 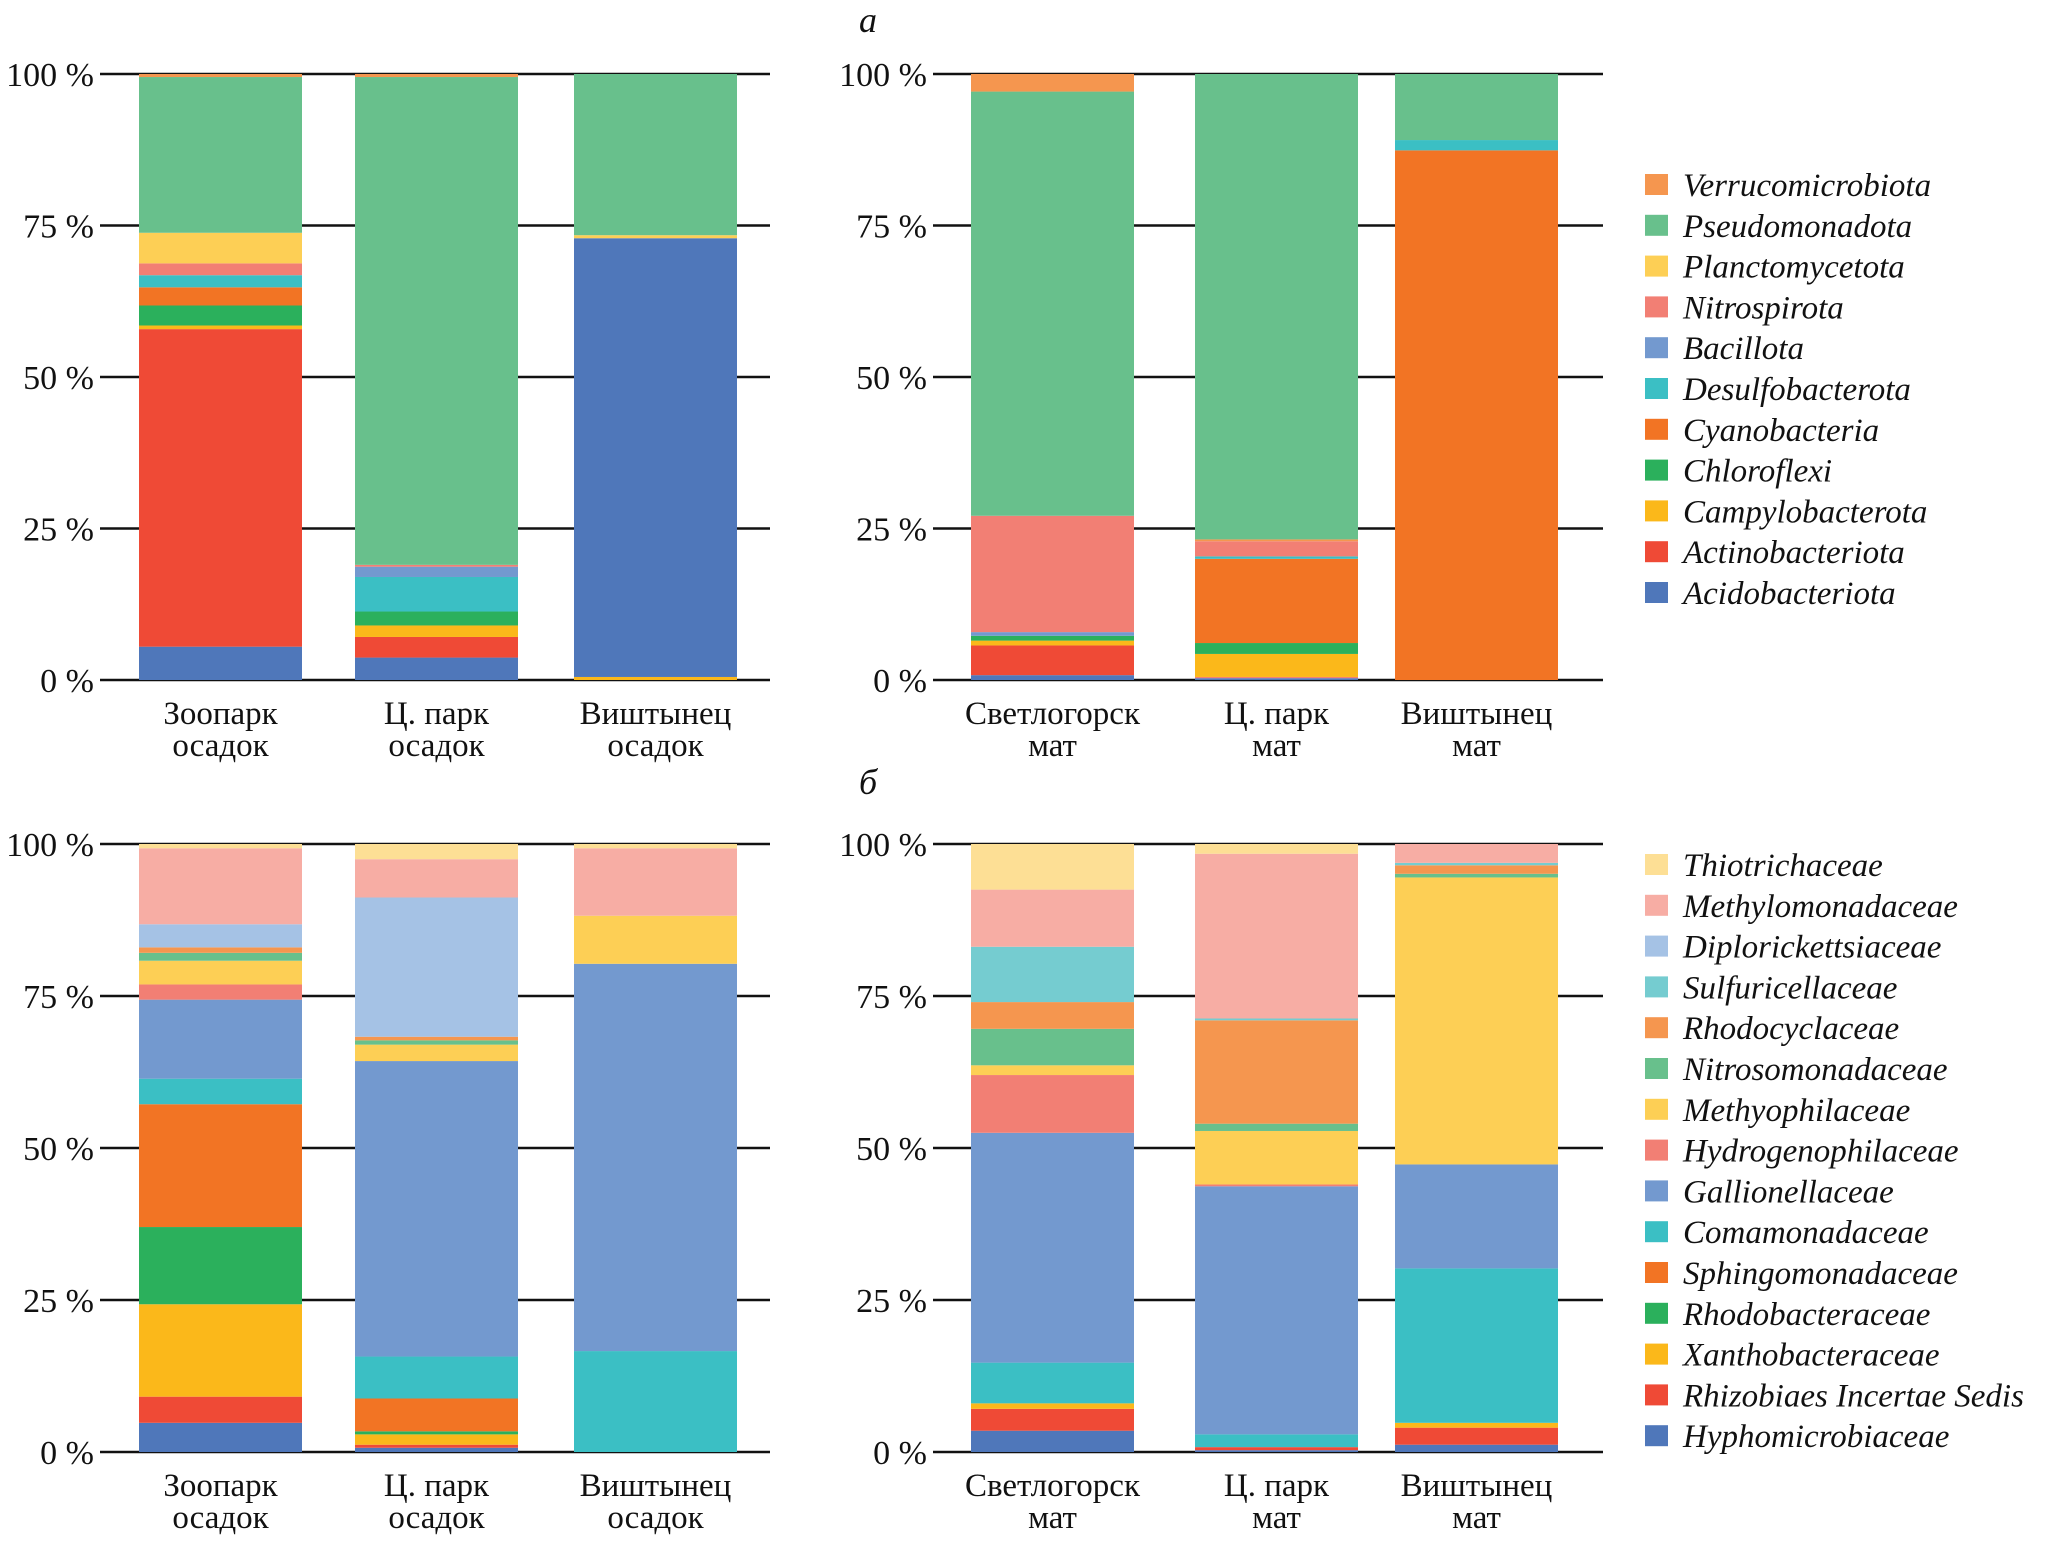 I want to click on legend-label: Methylomonadaceae, so click(x=1820, y=907).